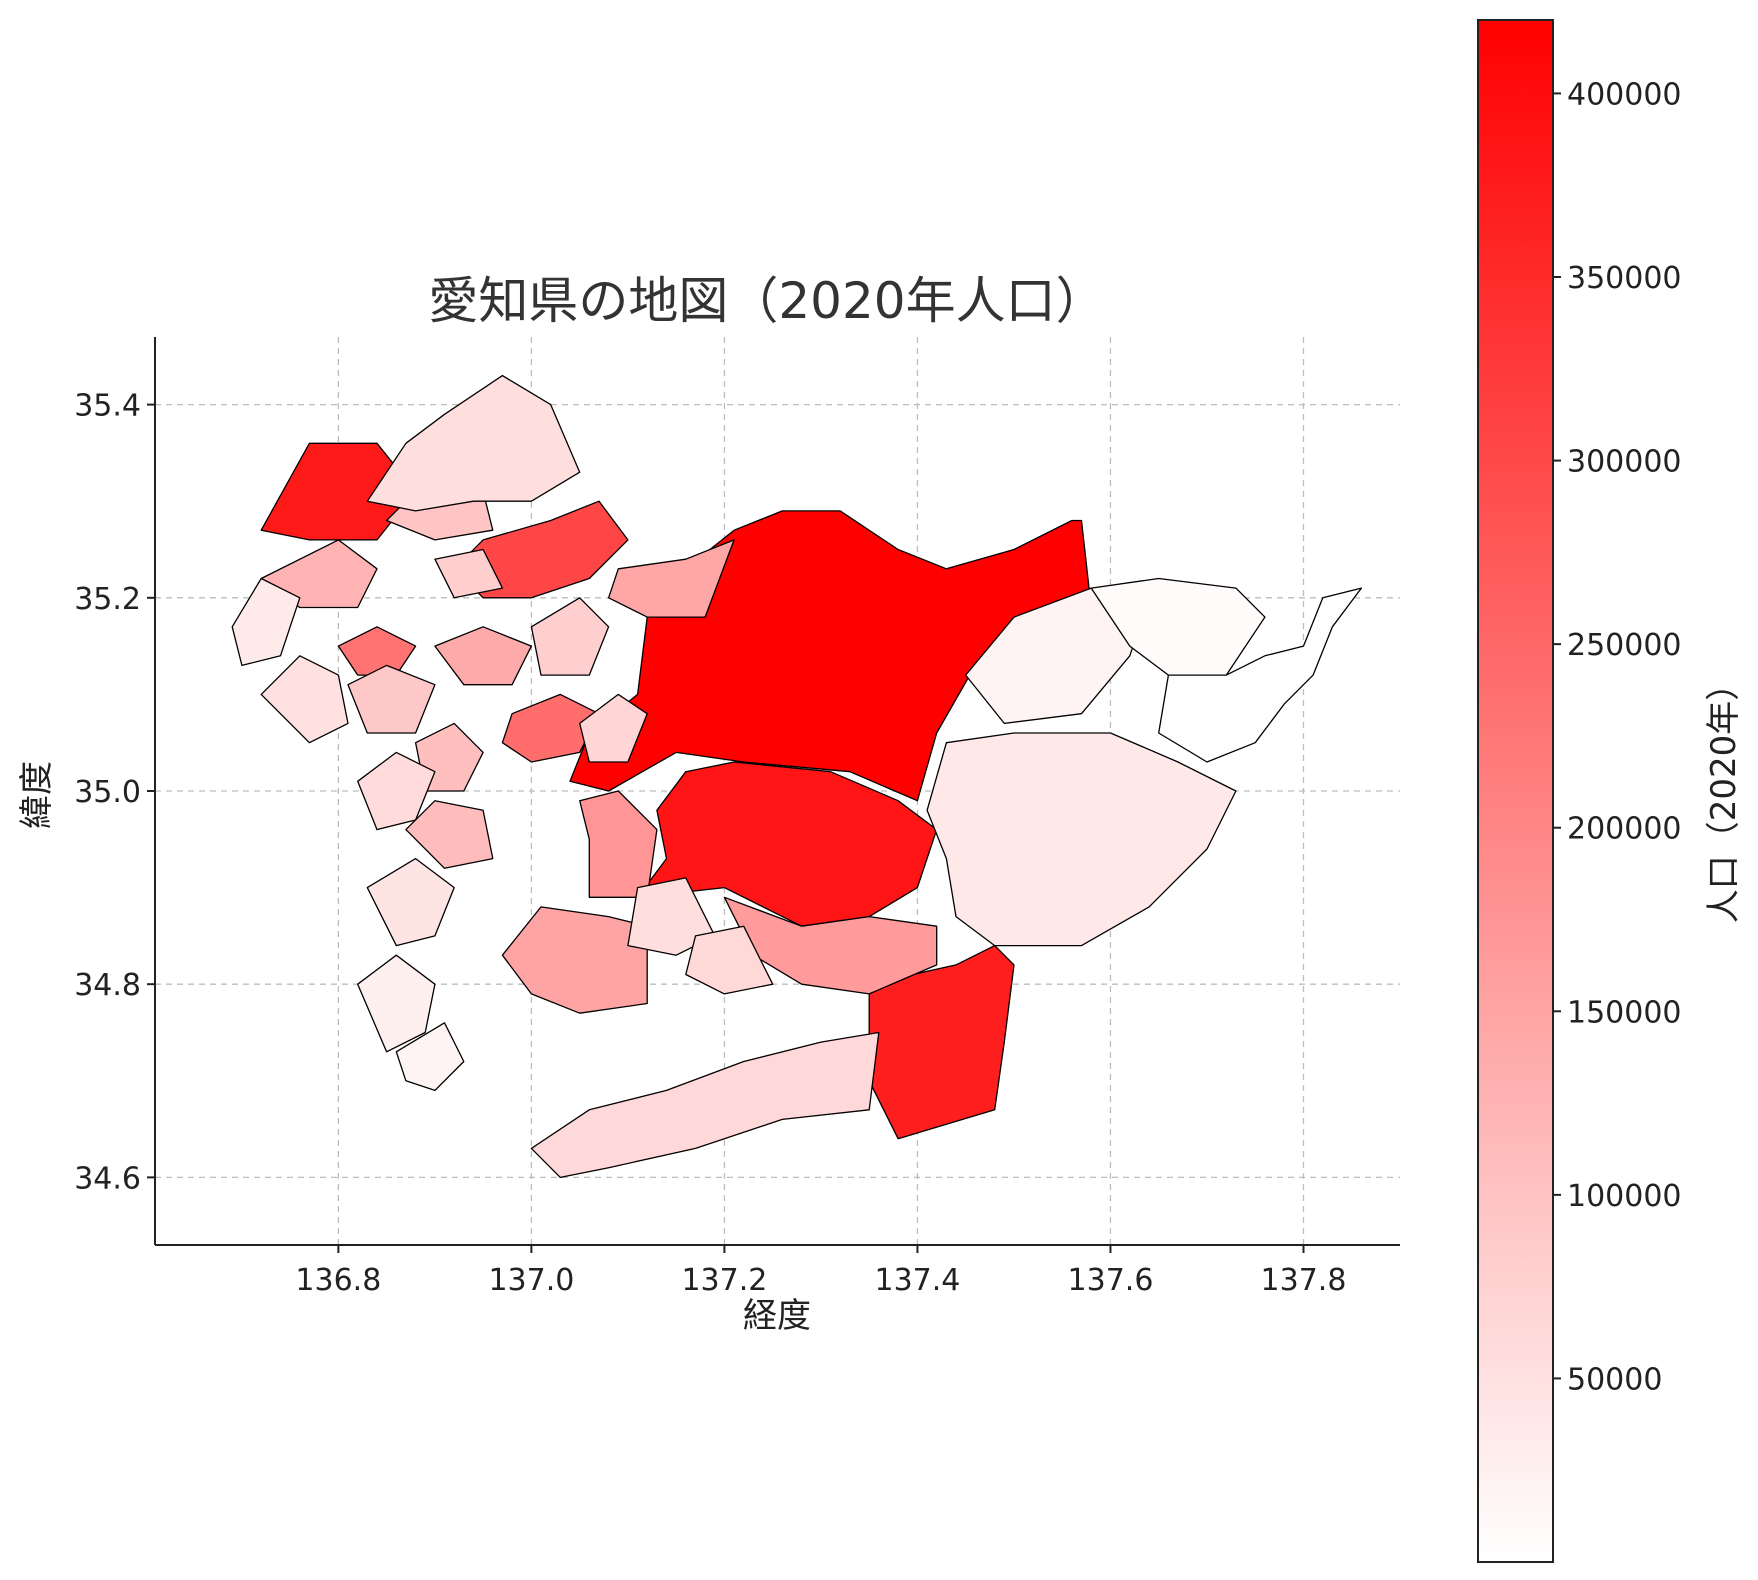 This screenshot has height=1580, width=1758. Describe the element at coordinates (1624, 829) in the screenshot. I see `colorbar-tick-label: 200000` at that location.